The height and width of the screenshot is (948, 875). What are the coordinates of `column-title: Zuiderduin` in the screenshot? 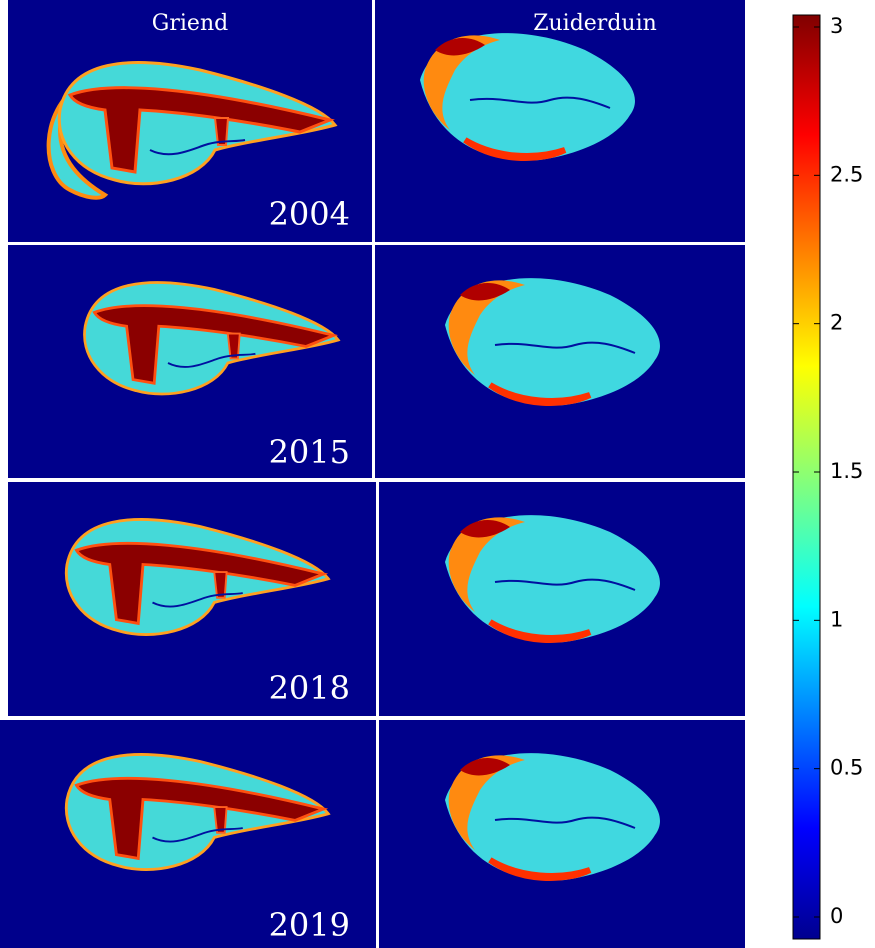 It's located at (595, 23).